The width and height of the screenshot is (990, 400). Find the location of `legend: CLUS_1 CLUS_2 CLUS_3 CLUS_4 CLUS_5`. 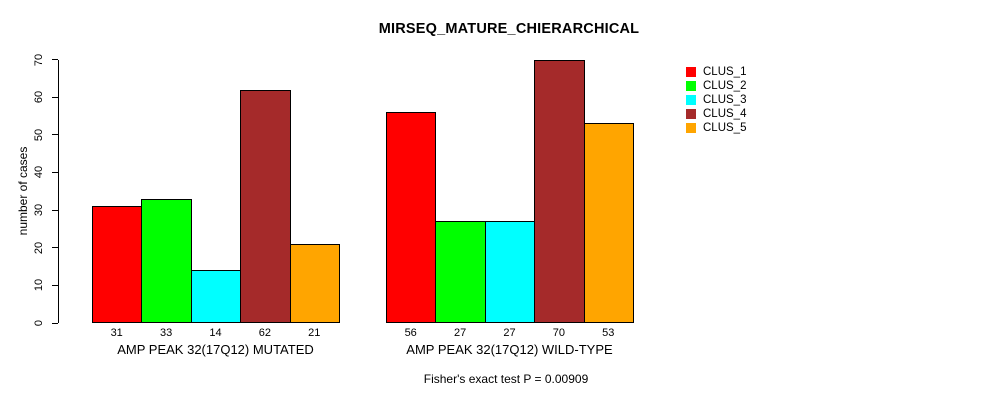

legend: CLUS_1 CLUS_2 CLUS_3 CLUS_4 CLUS_5 is located at coordinates (716, 100).